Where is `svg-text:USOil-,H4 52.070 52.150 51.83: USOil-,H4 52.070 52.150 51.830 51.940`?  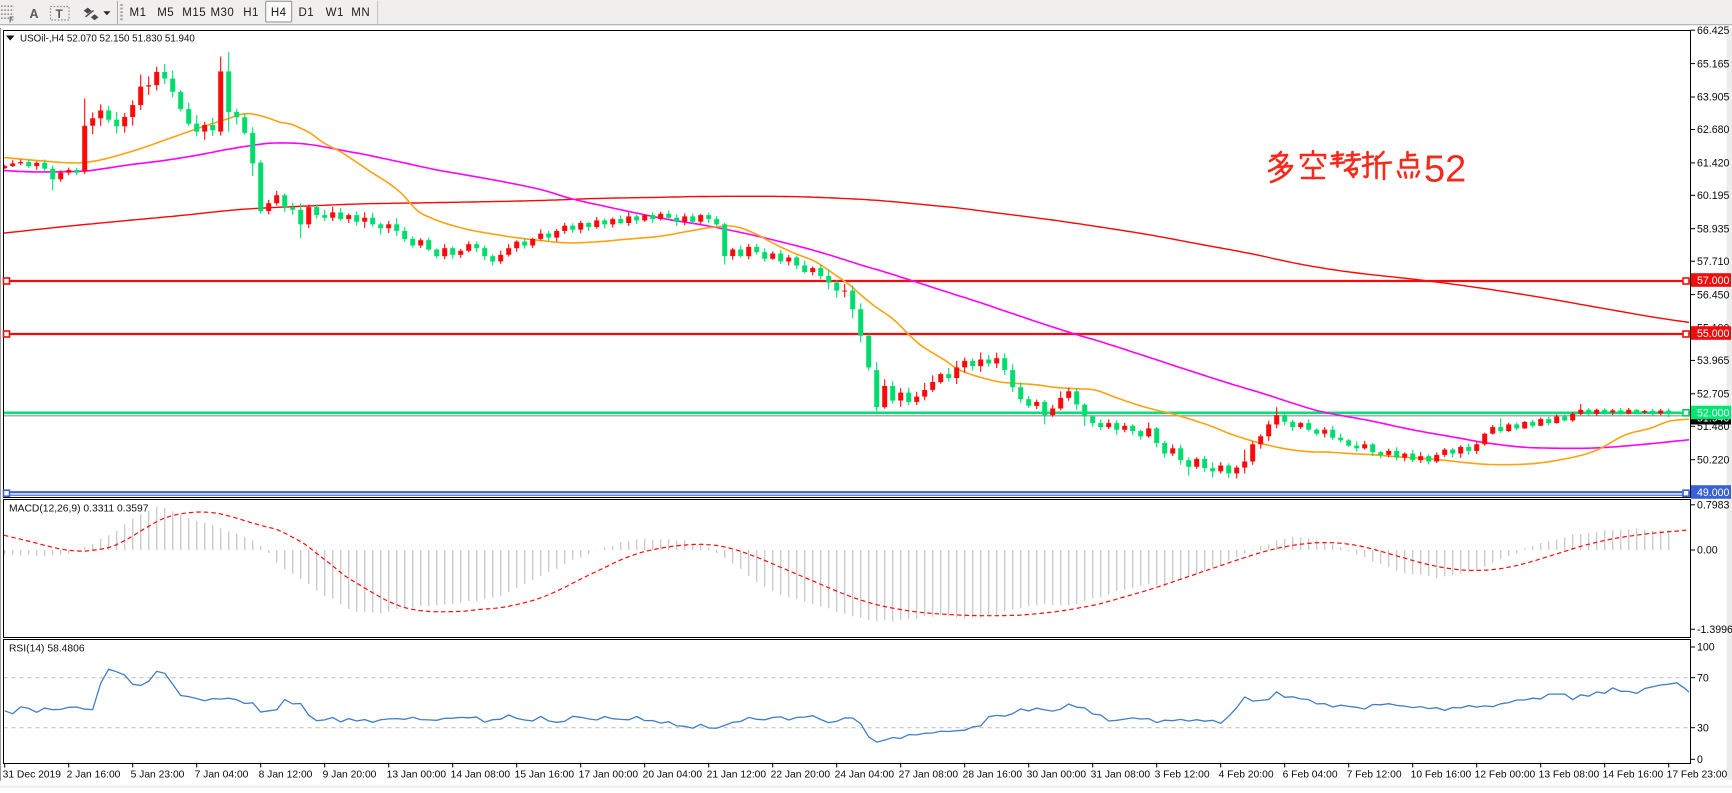
svg-text:USOil-,H4 52.070 52.150 51.83: USOil-,H4 52.070 52.150 51.830 51.940 is located at coordinates (107, 39).